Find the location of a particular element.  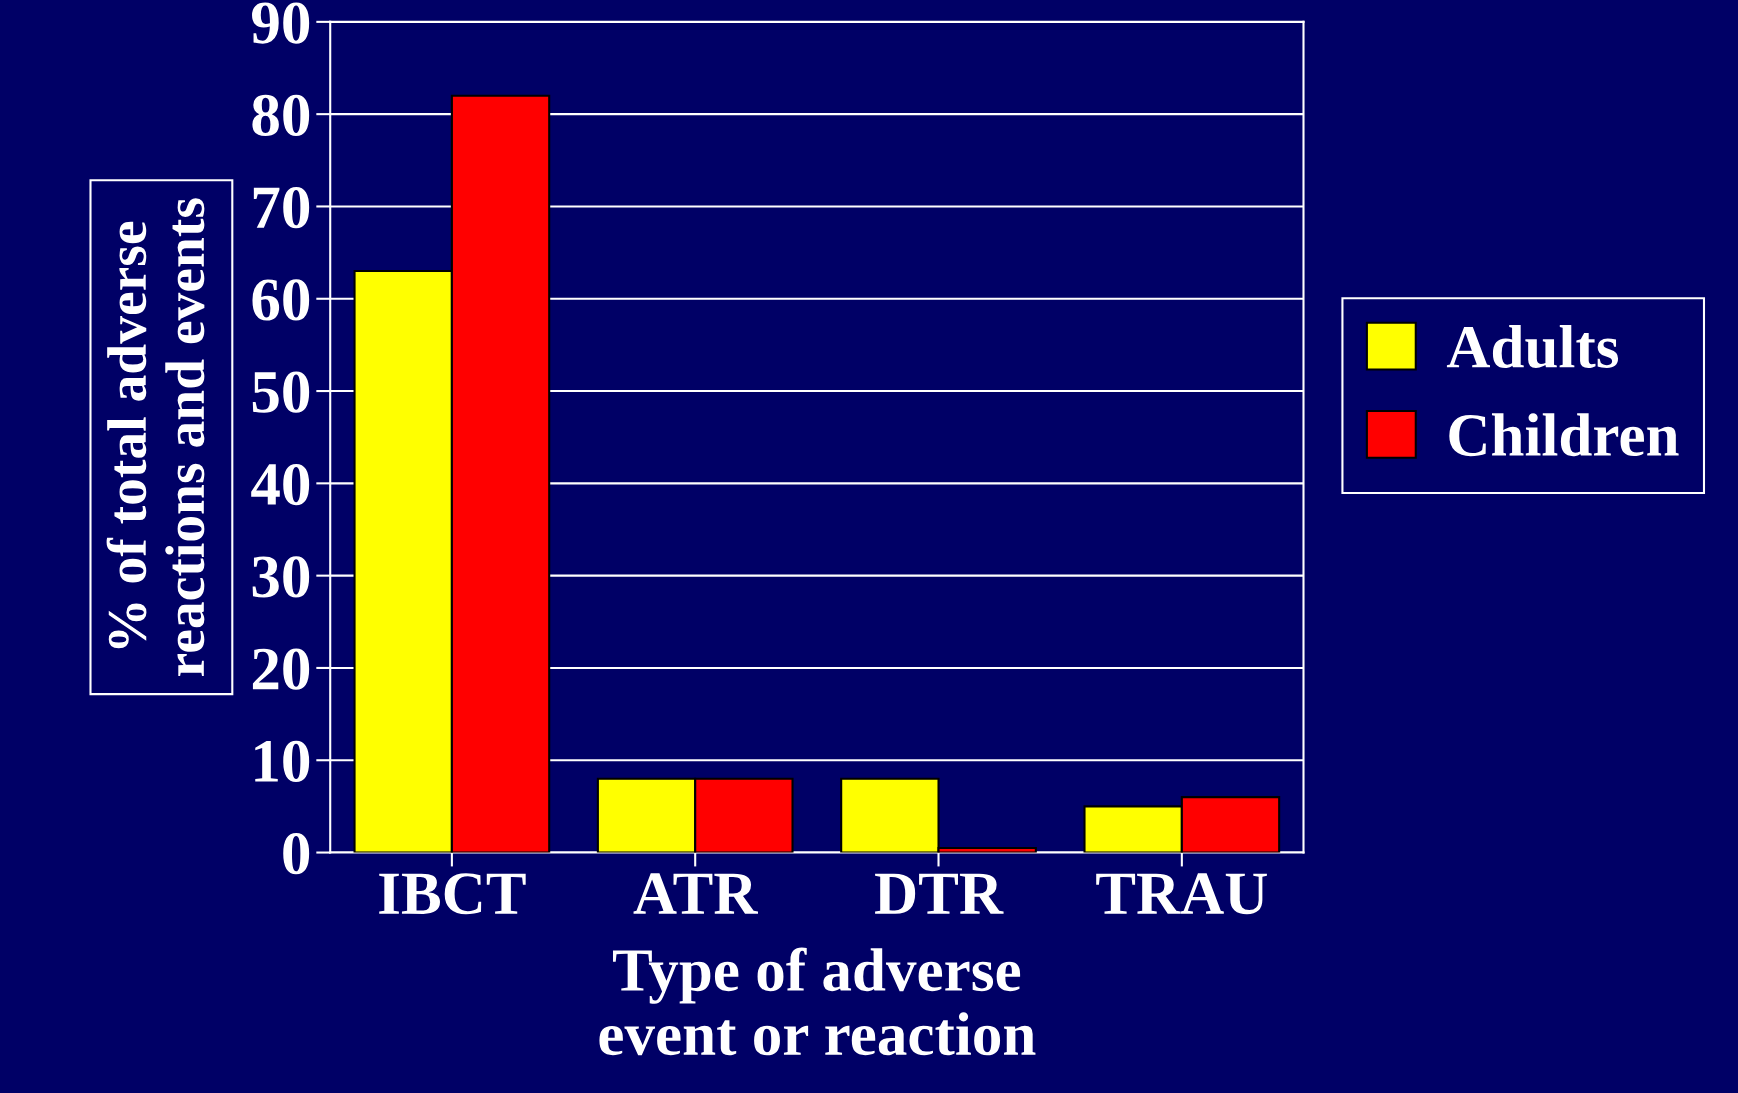

x-tick-label: ATR is located at coordinates (695, 893).